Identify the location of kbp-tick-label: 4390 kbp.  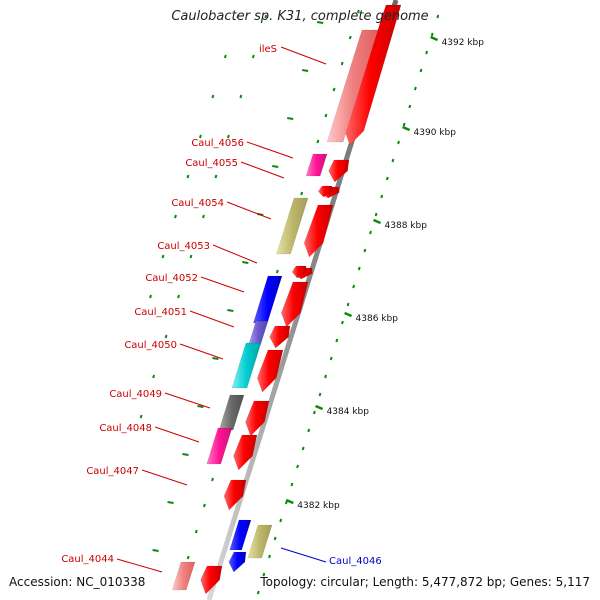
(435, 133).